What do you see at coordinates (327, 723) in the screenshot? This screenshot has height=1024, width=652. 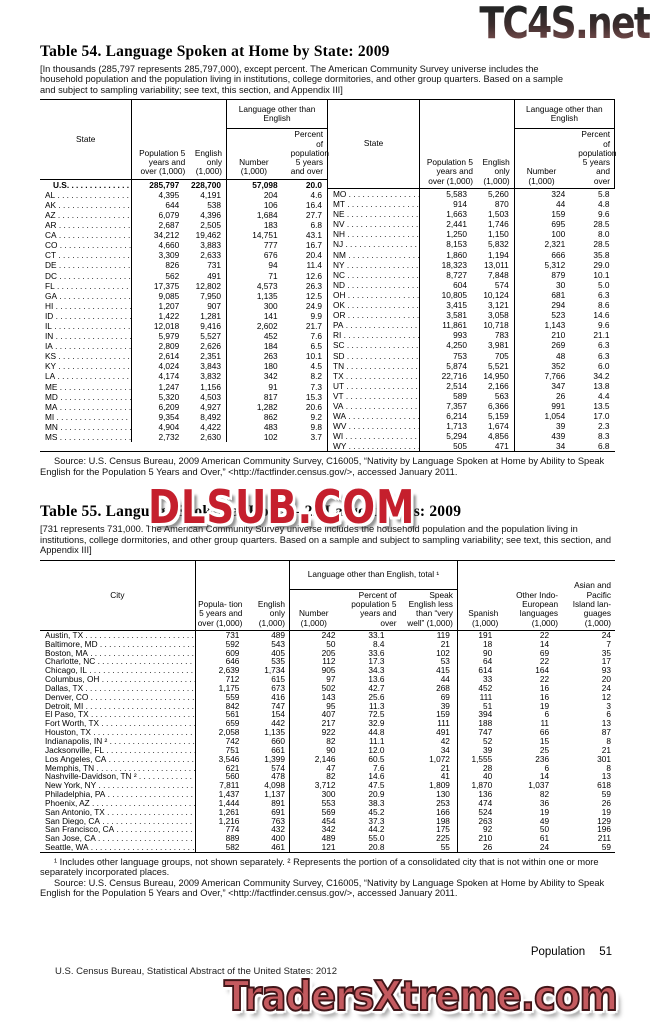 I see `table-row: Fort Worth, TX 659 442 217 32.9 111 188 11 13` at bounding box center [327, 723].